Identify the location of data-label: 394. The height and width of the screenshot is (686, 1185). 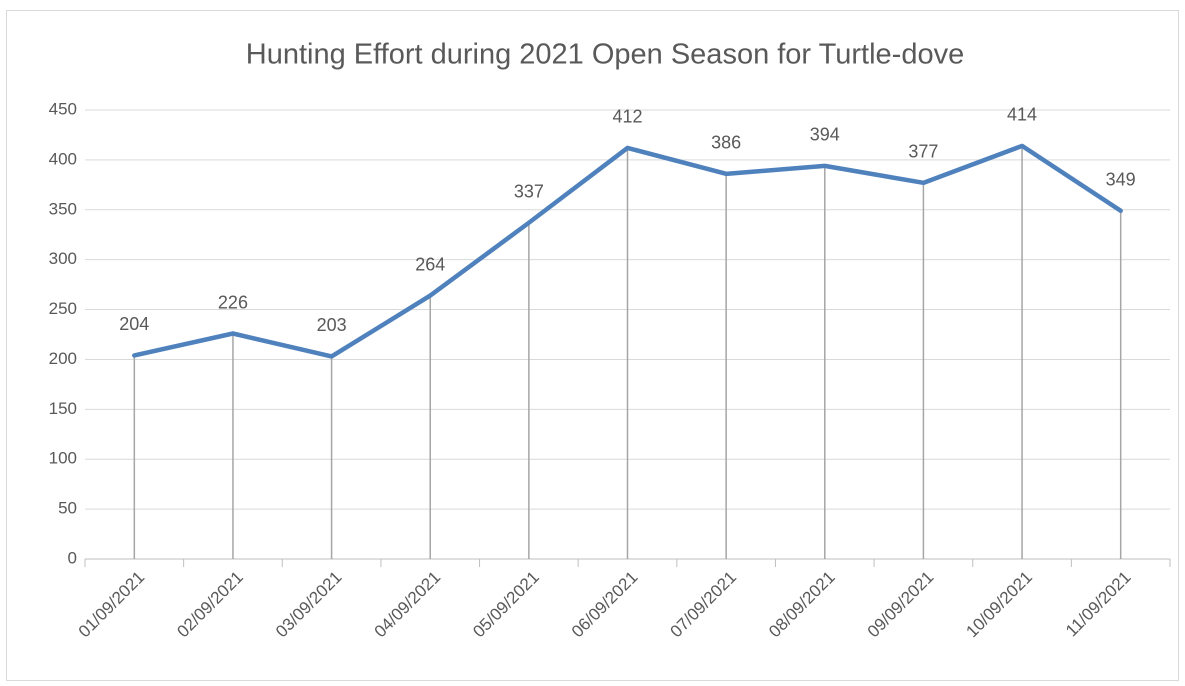
(825, 135).